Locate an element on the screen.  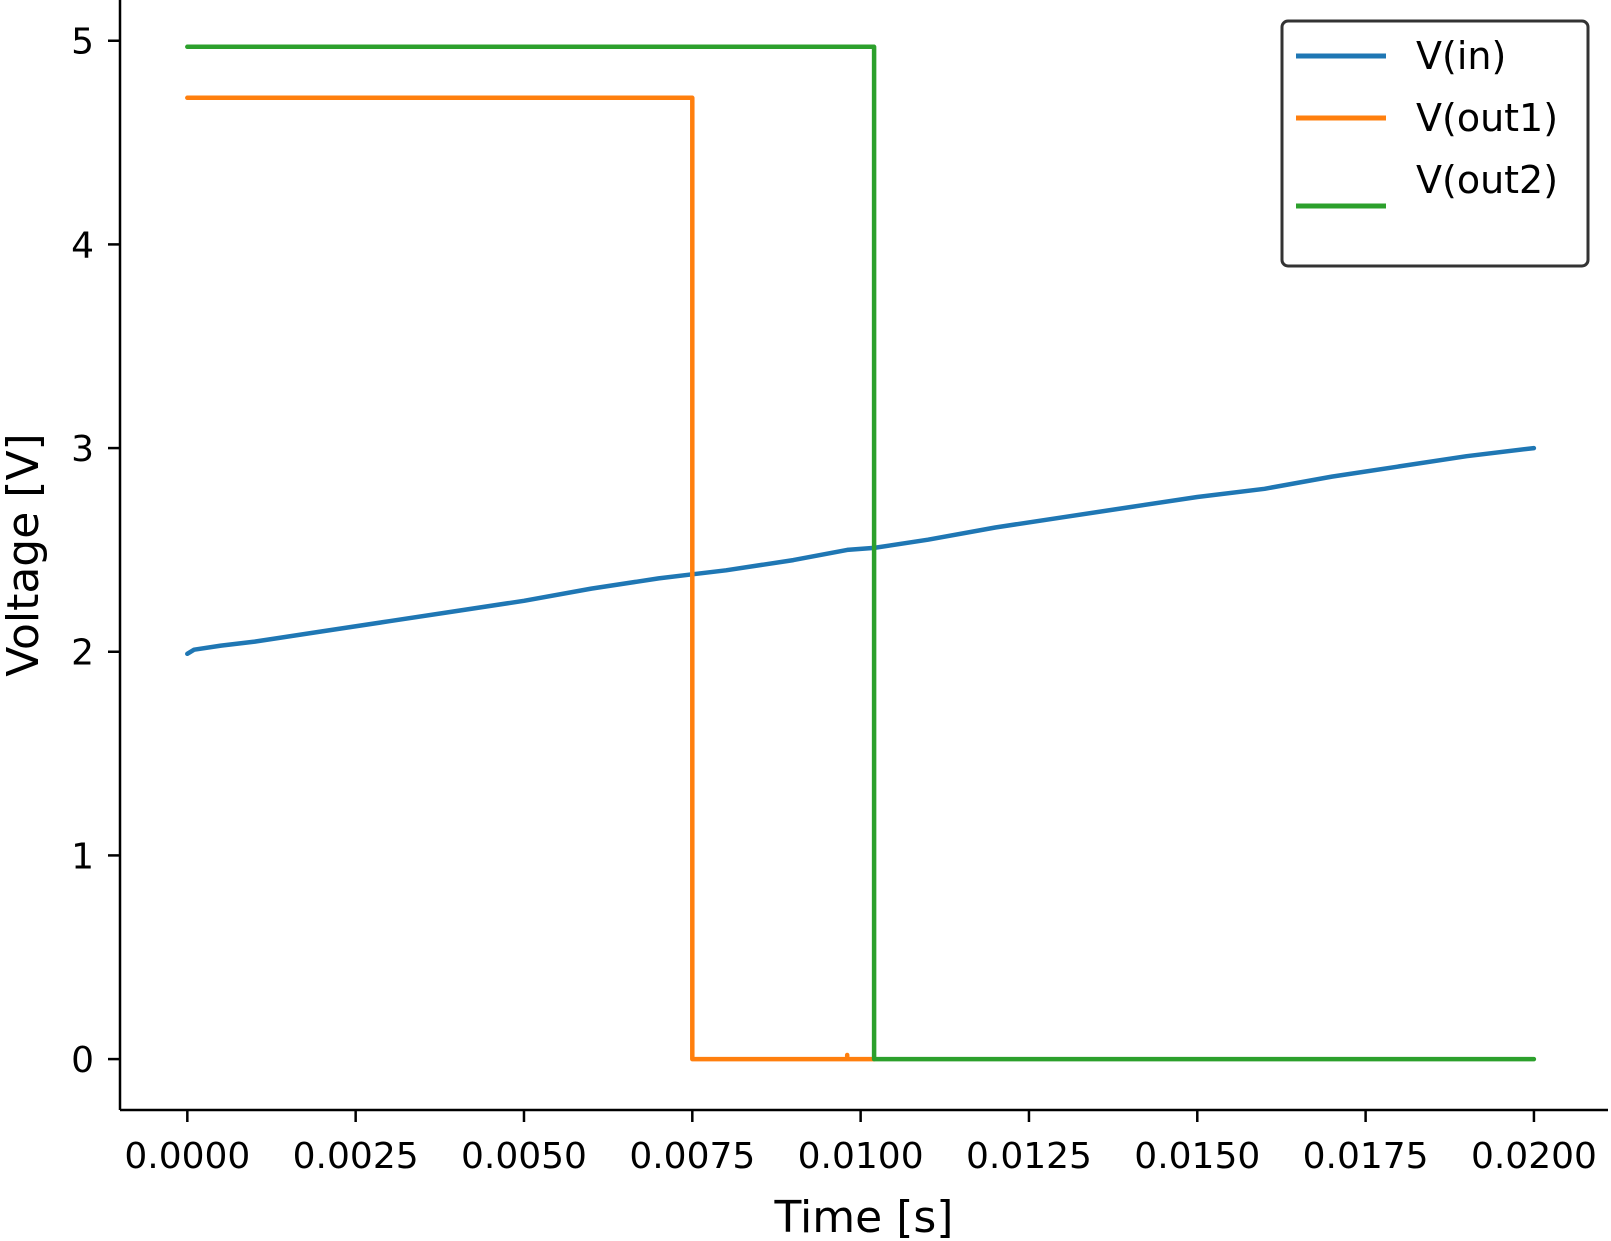
y-tick-label: 1 is located at coordinates (82, 856).